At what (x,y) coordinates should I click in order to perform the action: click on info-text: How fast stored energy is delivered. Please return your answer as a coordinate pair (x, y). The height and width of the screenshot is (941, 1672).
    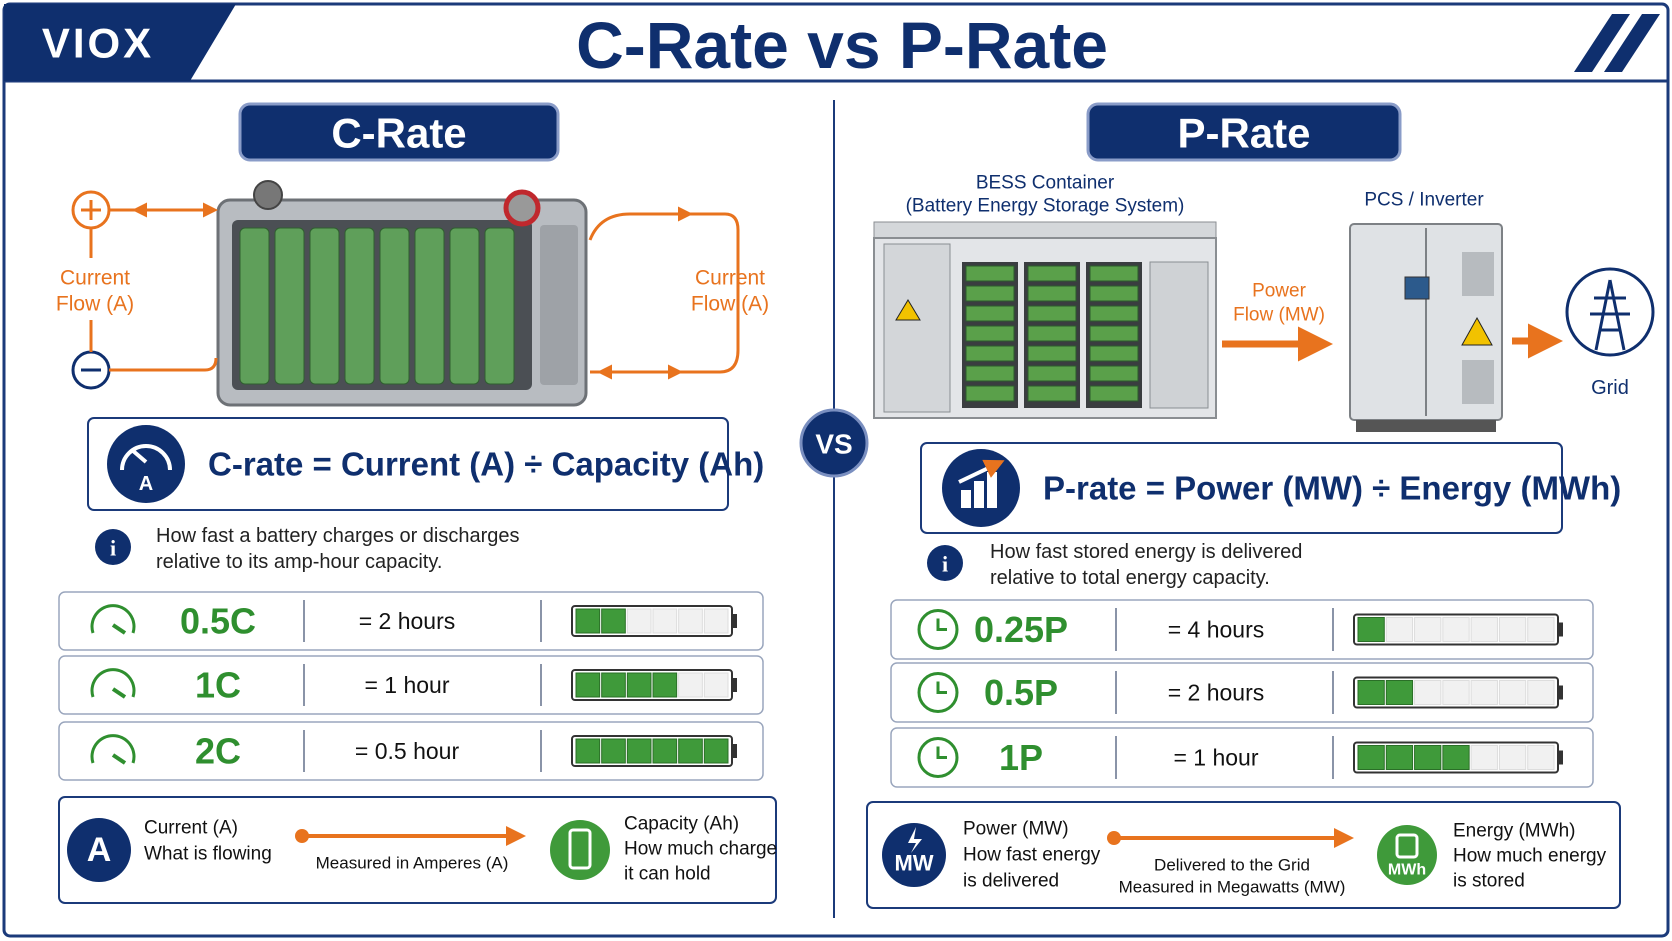
    Looking at the image, I should click on (1146, 552).